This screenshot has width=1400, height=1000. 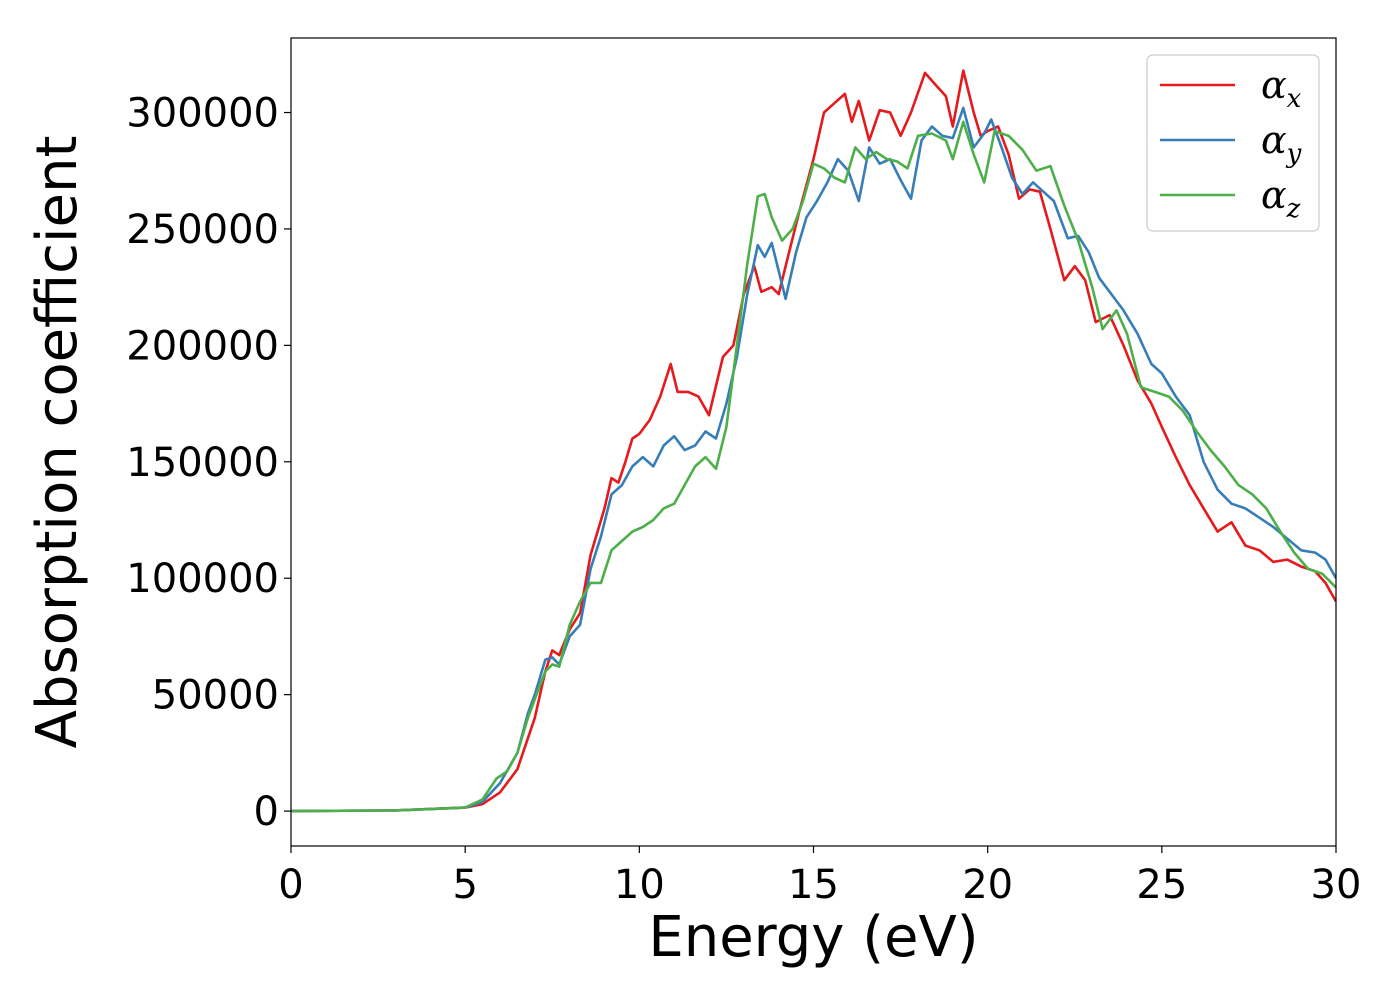 I want to click on y-tick-label: 300000, so click(x=202, y=114).